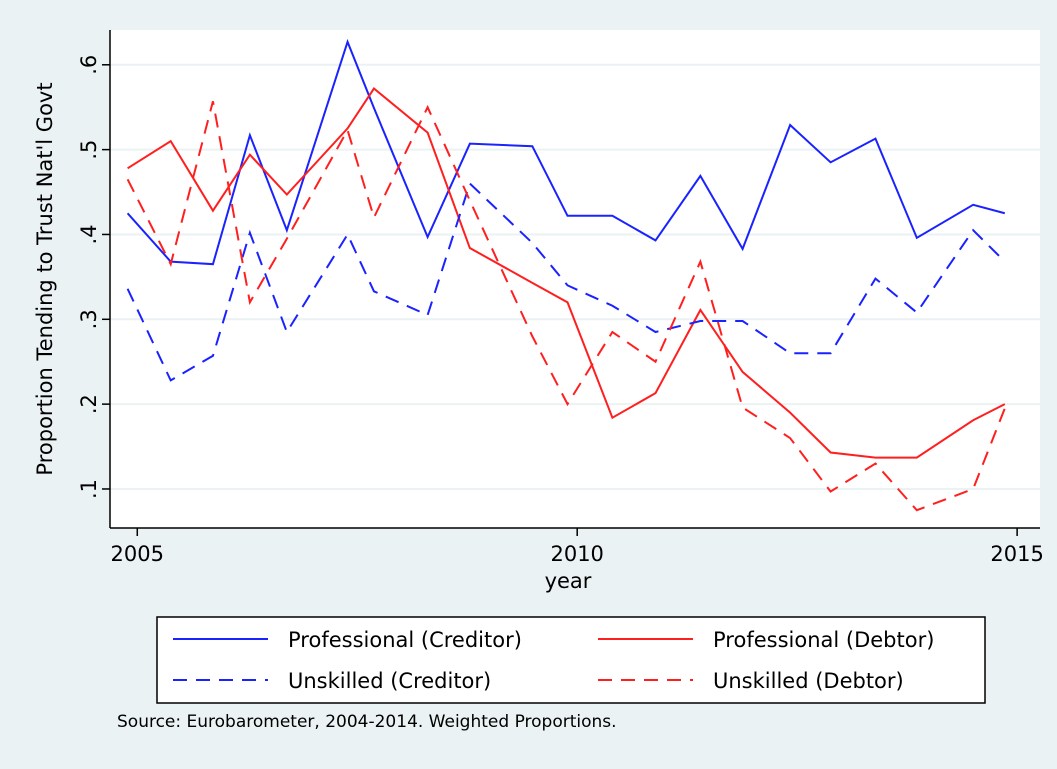 Image resolution: width=1057 pixels, height=769 pixels. I want to click on y-tick-label: .5, so click(89, 150).